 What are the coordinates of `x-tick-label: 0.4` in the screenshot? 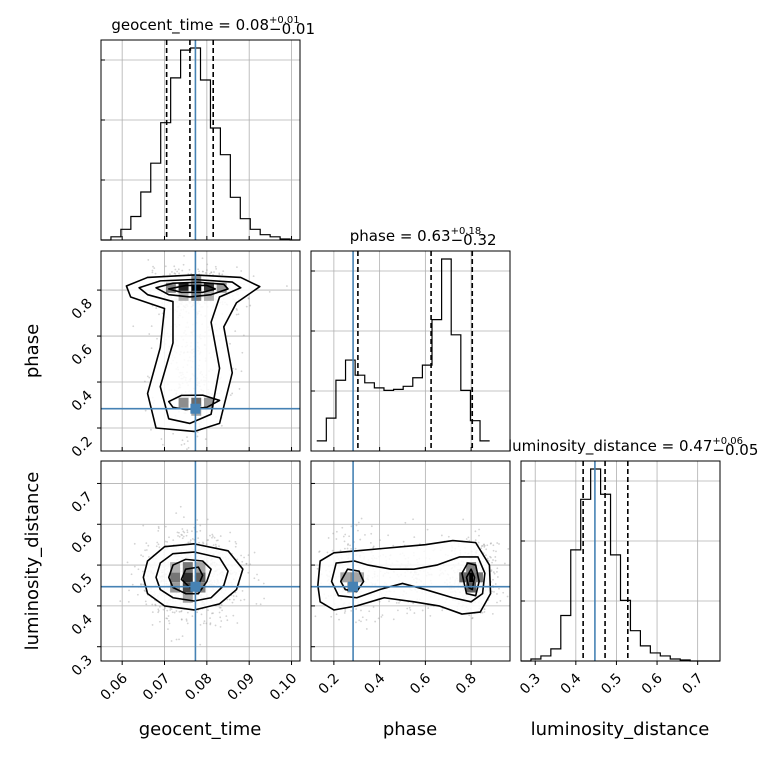 It's located at (374, 683).